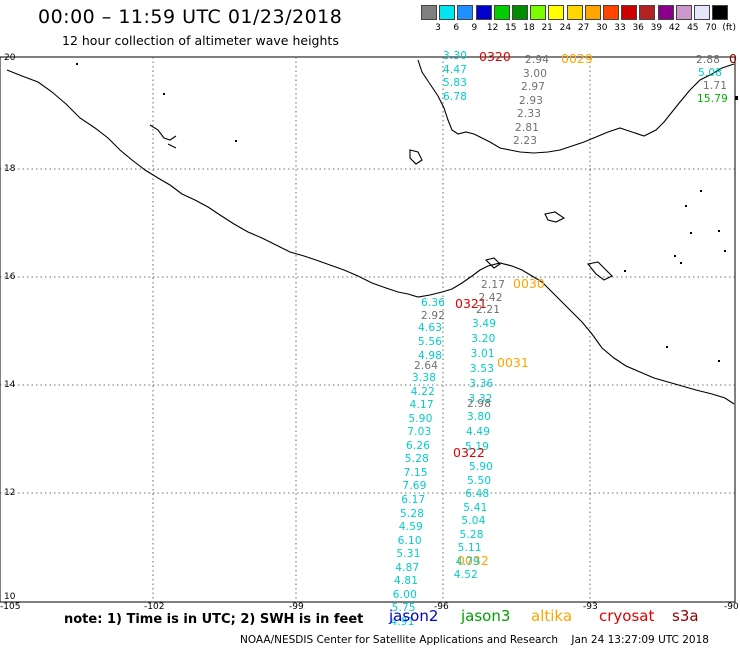  What do you see at coordinates (410, 527) in the screenshot?
I see `wave-height-value: 4.59` at bounding box center [410, 527].